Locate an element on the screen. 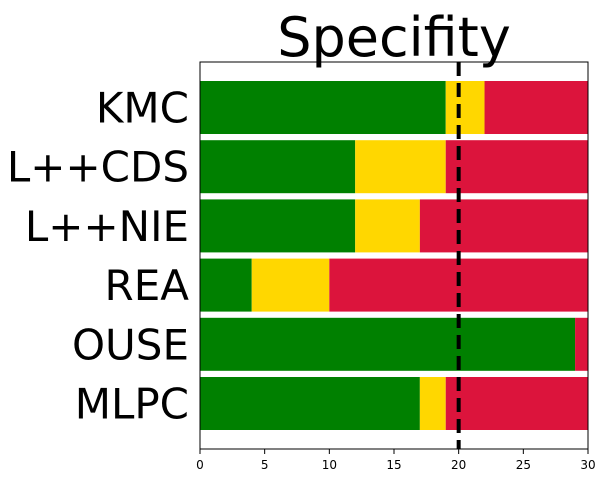 The image size is (606, 487). x-tick-label: 10 is located at coordinates (329, 465).